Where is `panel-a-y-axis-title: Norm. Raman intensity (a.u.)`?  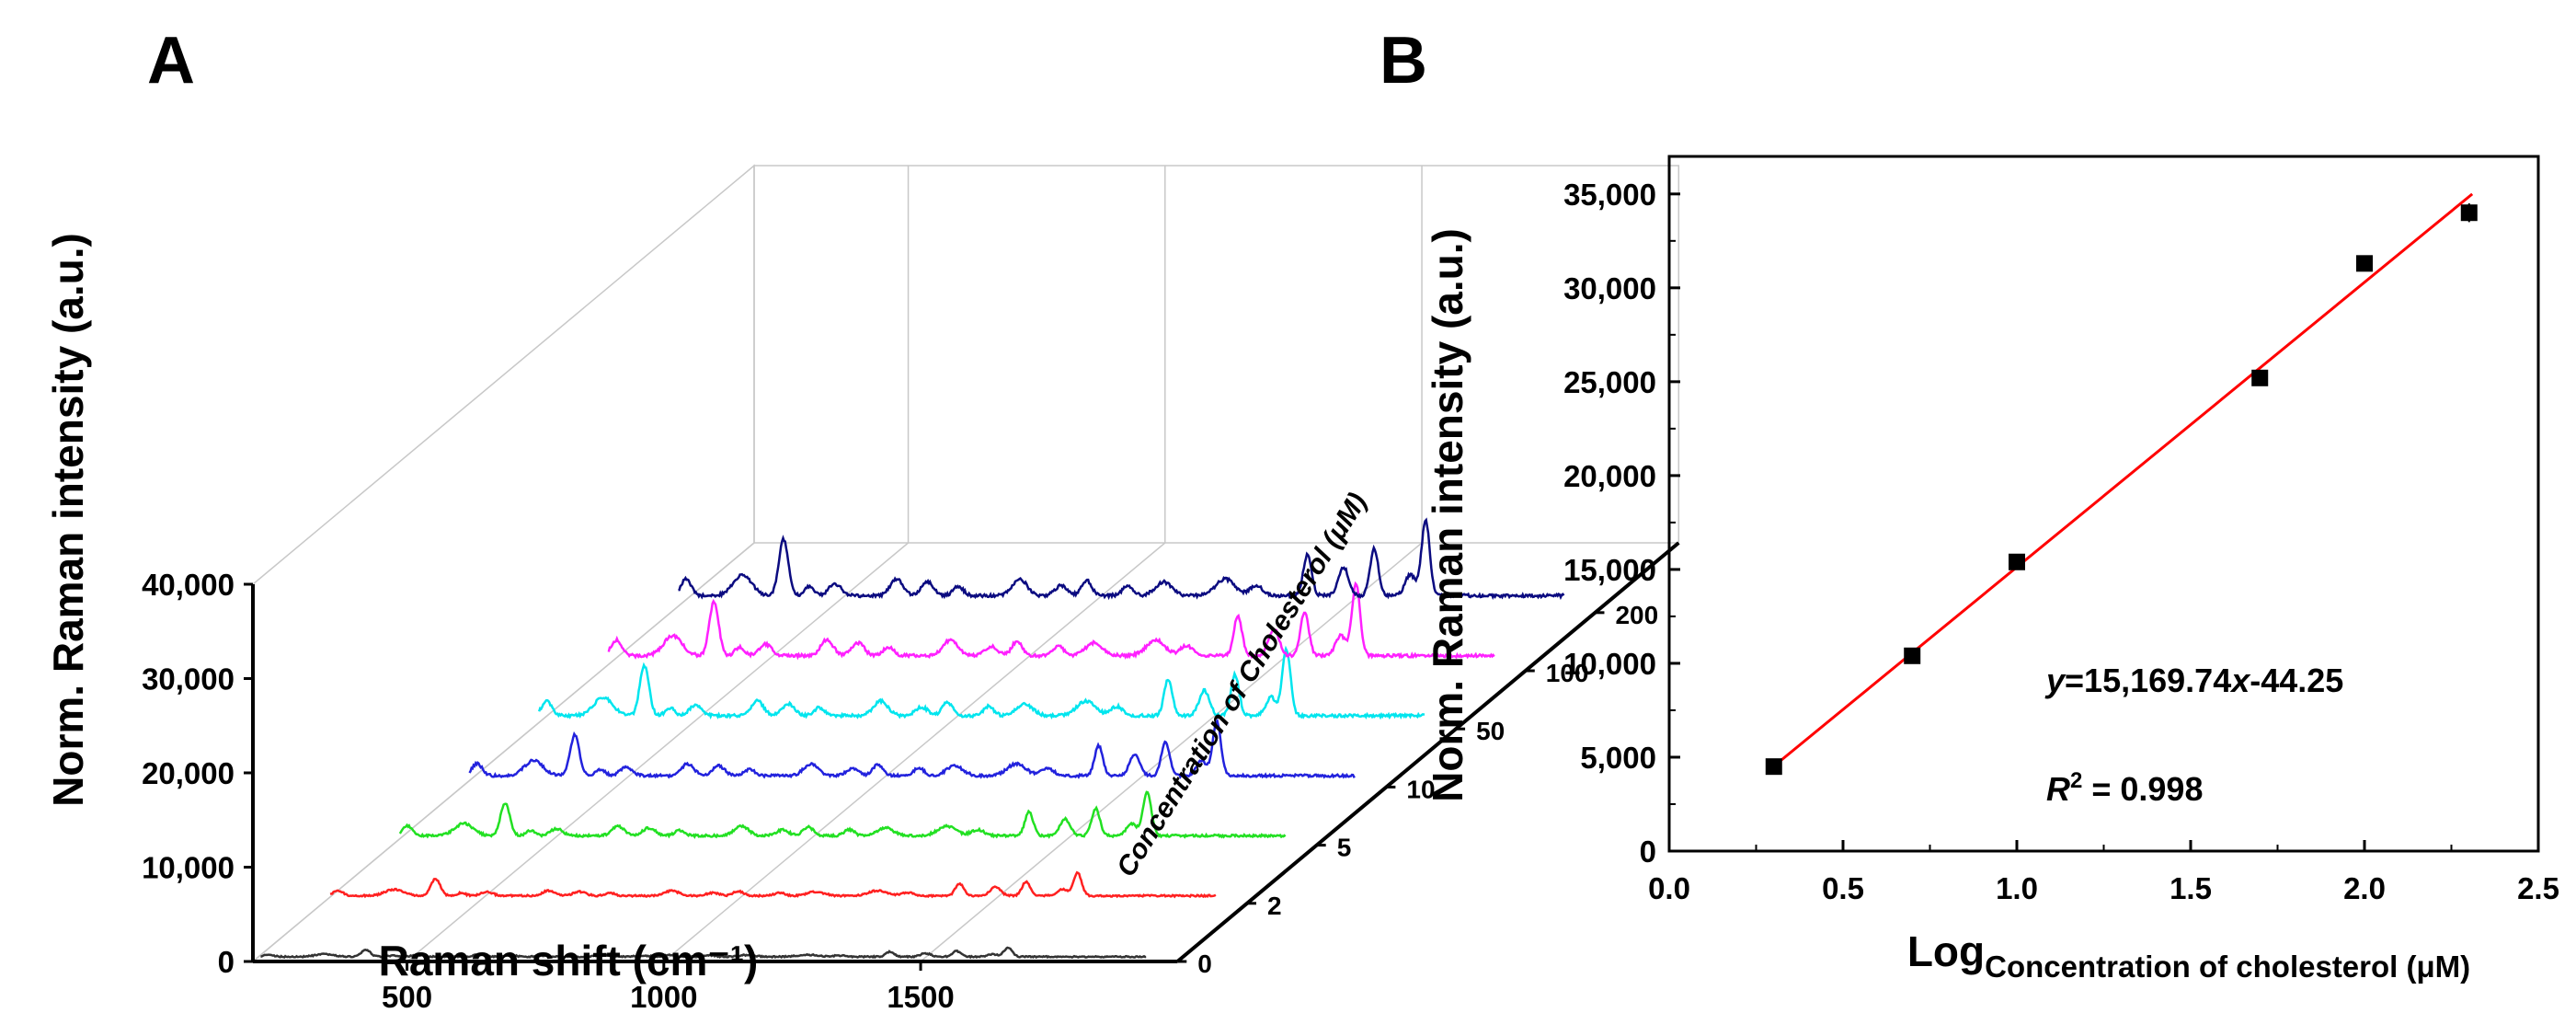
panel-a-y-axis-title: Norm. Raman intensity (a.u.) is located at coordinates (68, 520).